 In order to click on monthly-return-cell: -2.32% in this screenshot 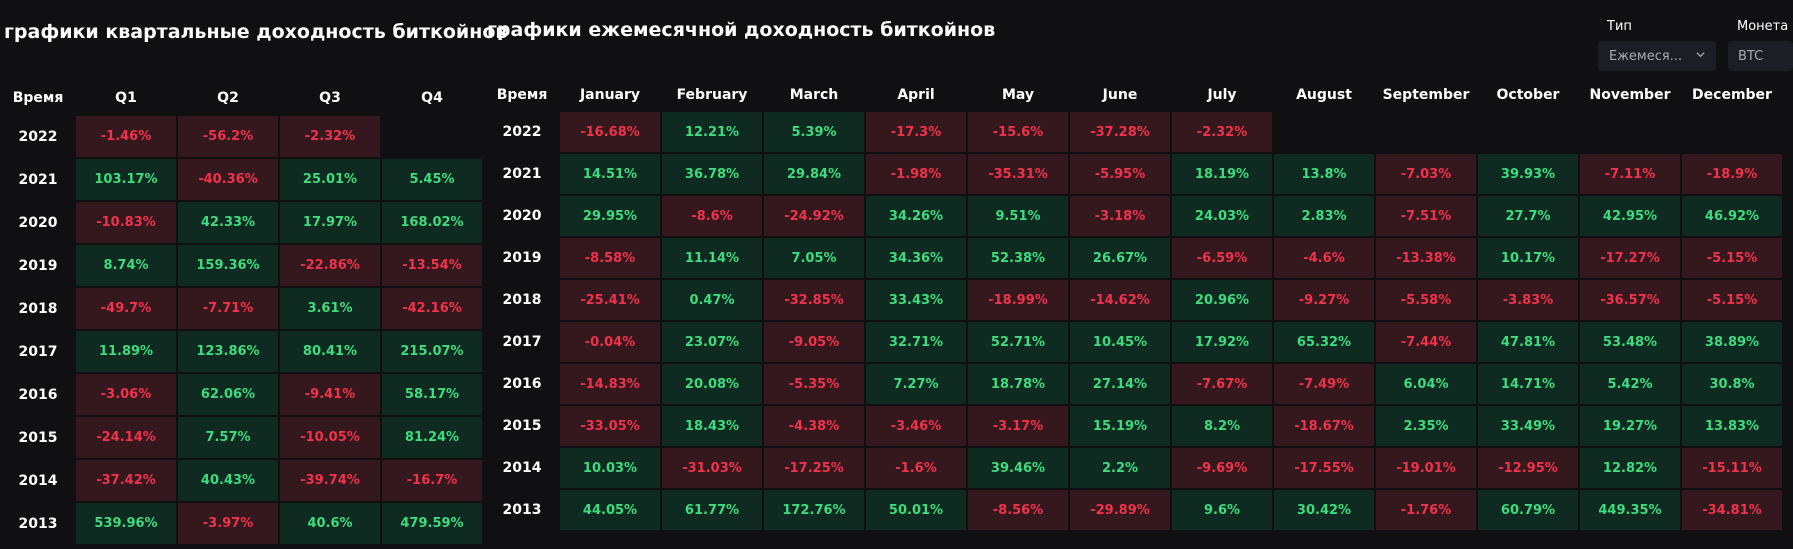, I will do `click(1222, 132)`.